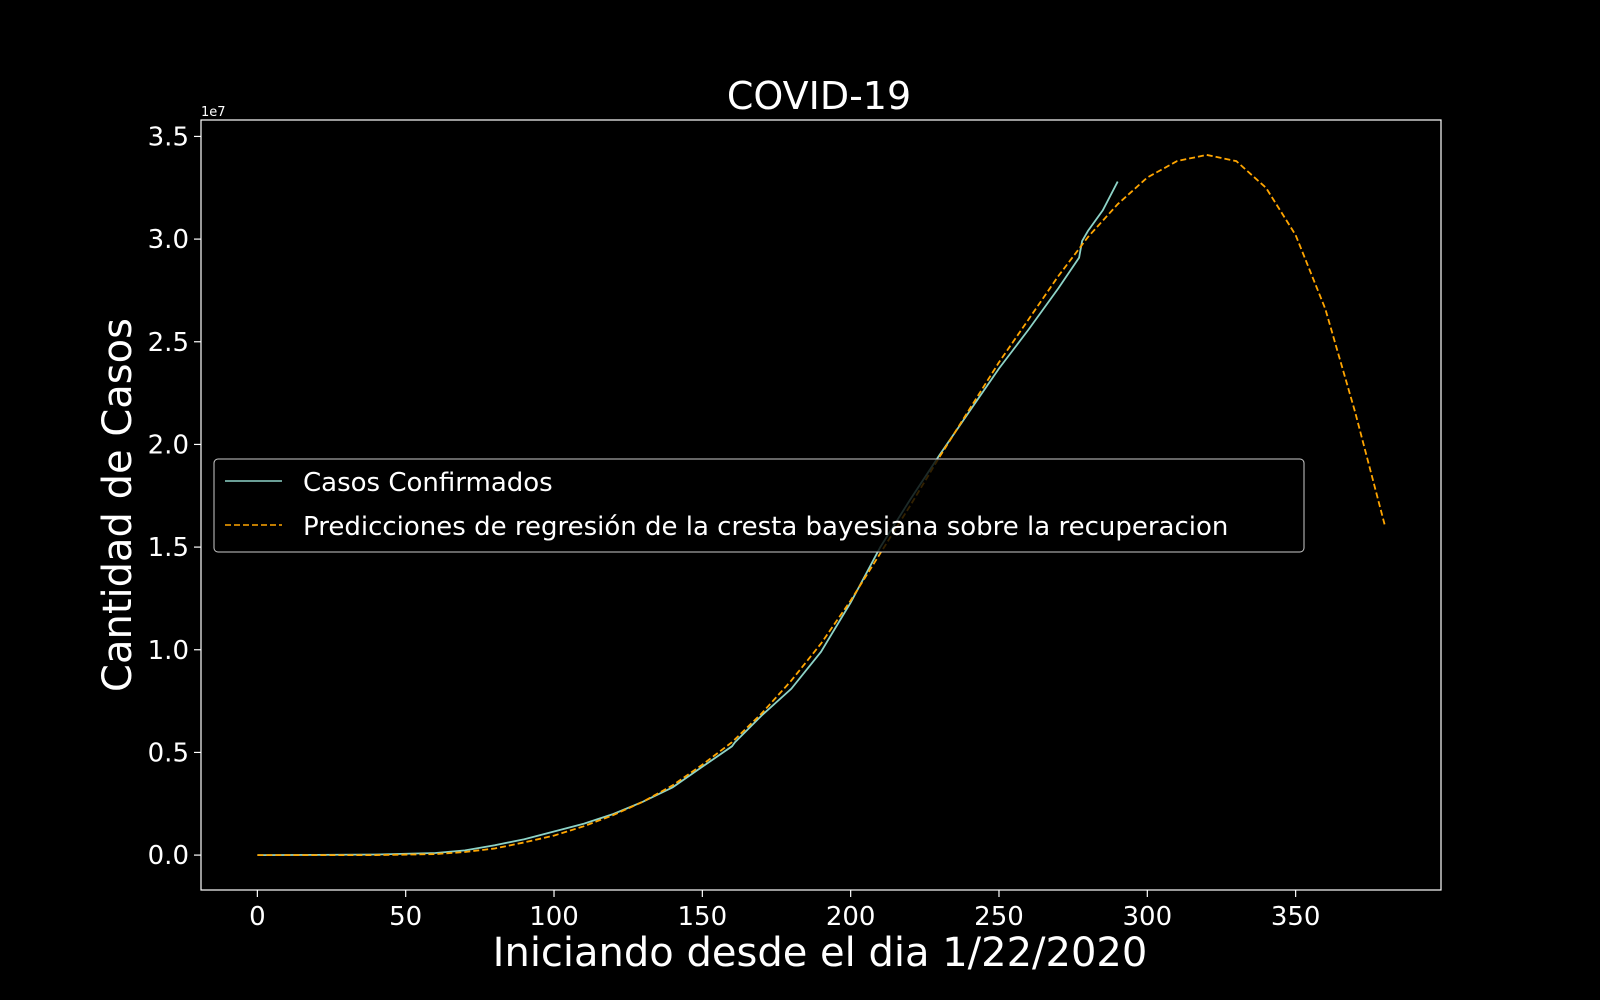 This screenshot has height=1000, width=1600. Describe the element at coordinates (257, 917) in the screenshot. I see `x-tick-label: 0` at that location.